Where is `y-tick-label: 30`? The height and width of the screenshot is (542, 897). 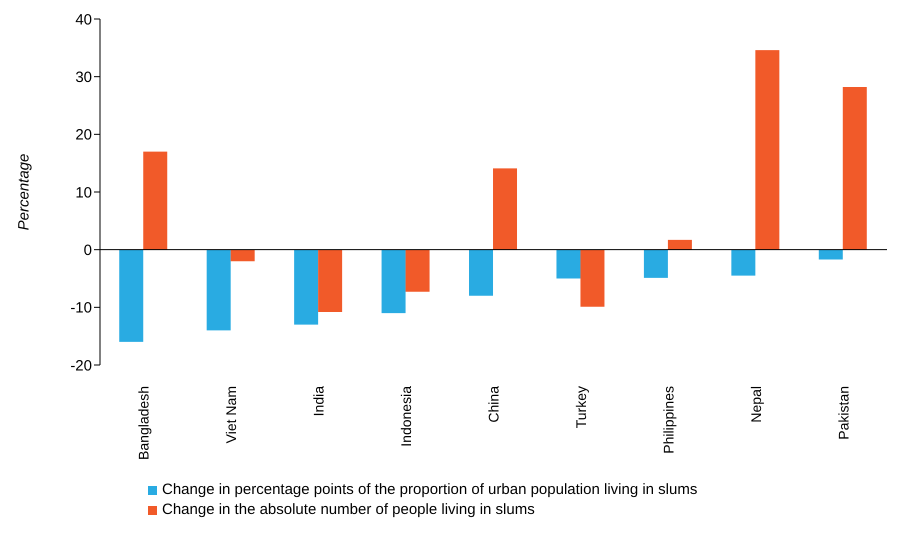 y-tick-label: 30 is located at coordinates (83, 77).